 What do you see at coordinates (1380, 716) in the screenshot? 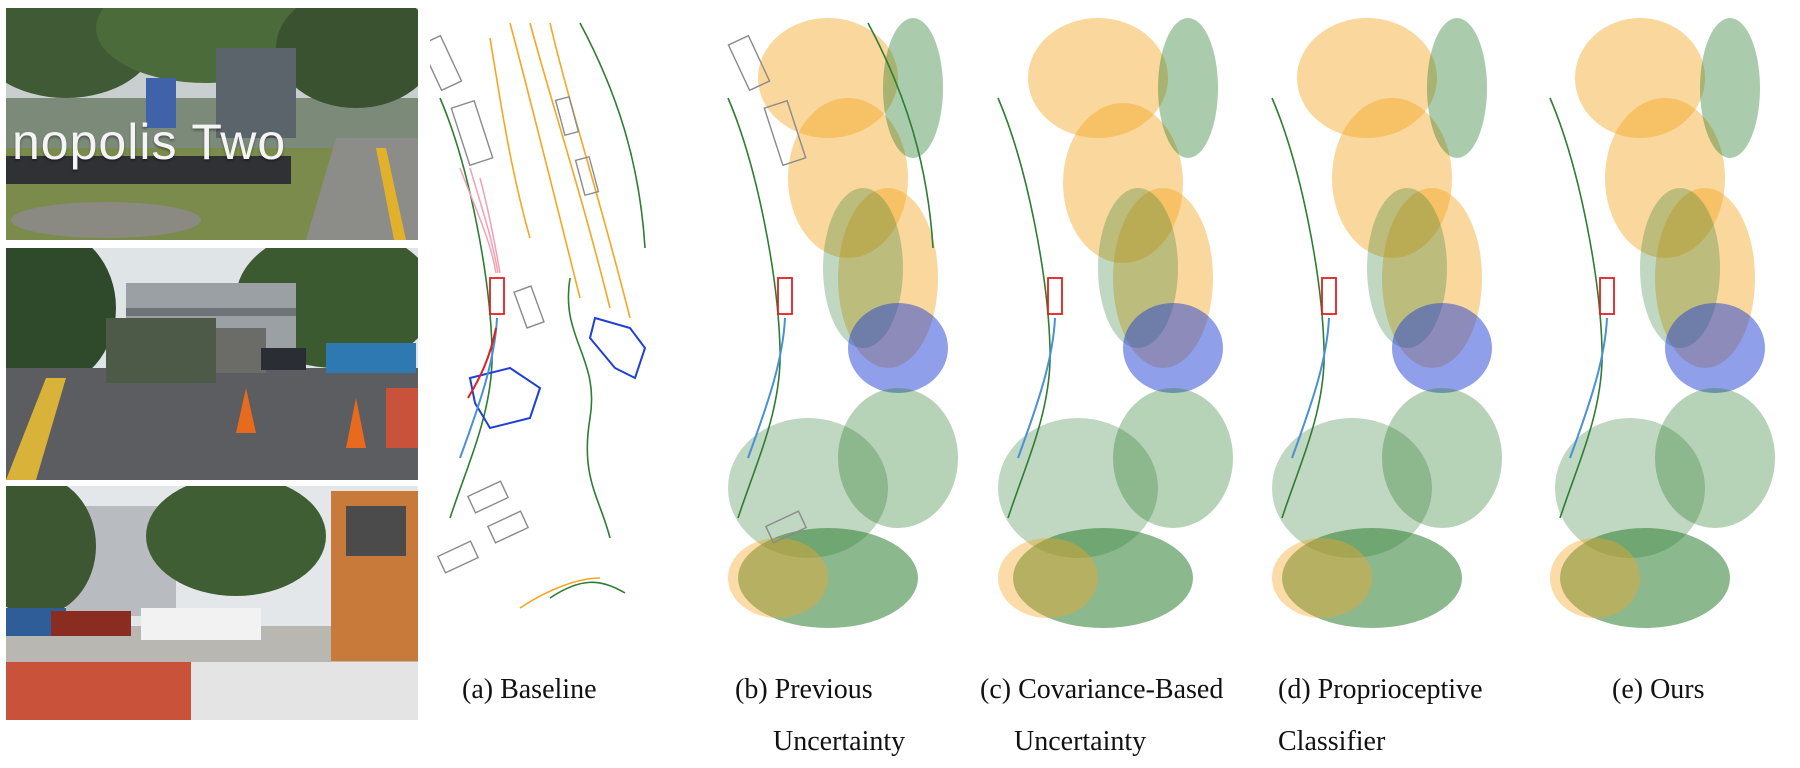
I see `caption-proprioceptive-classifier: (d) Proprioceptive Classifier` at bounding box center [1380, 716].